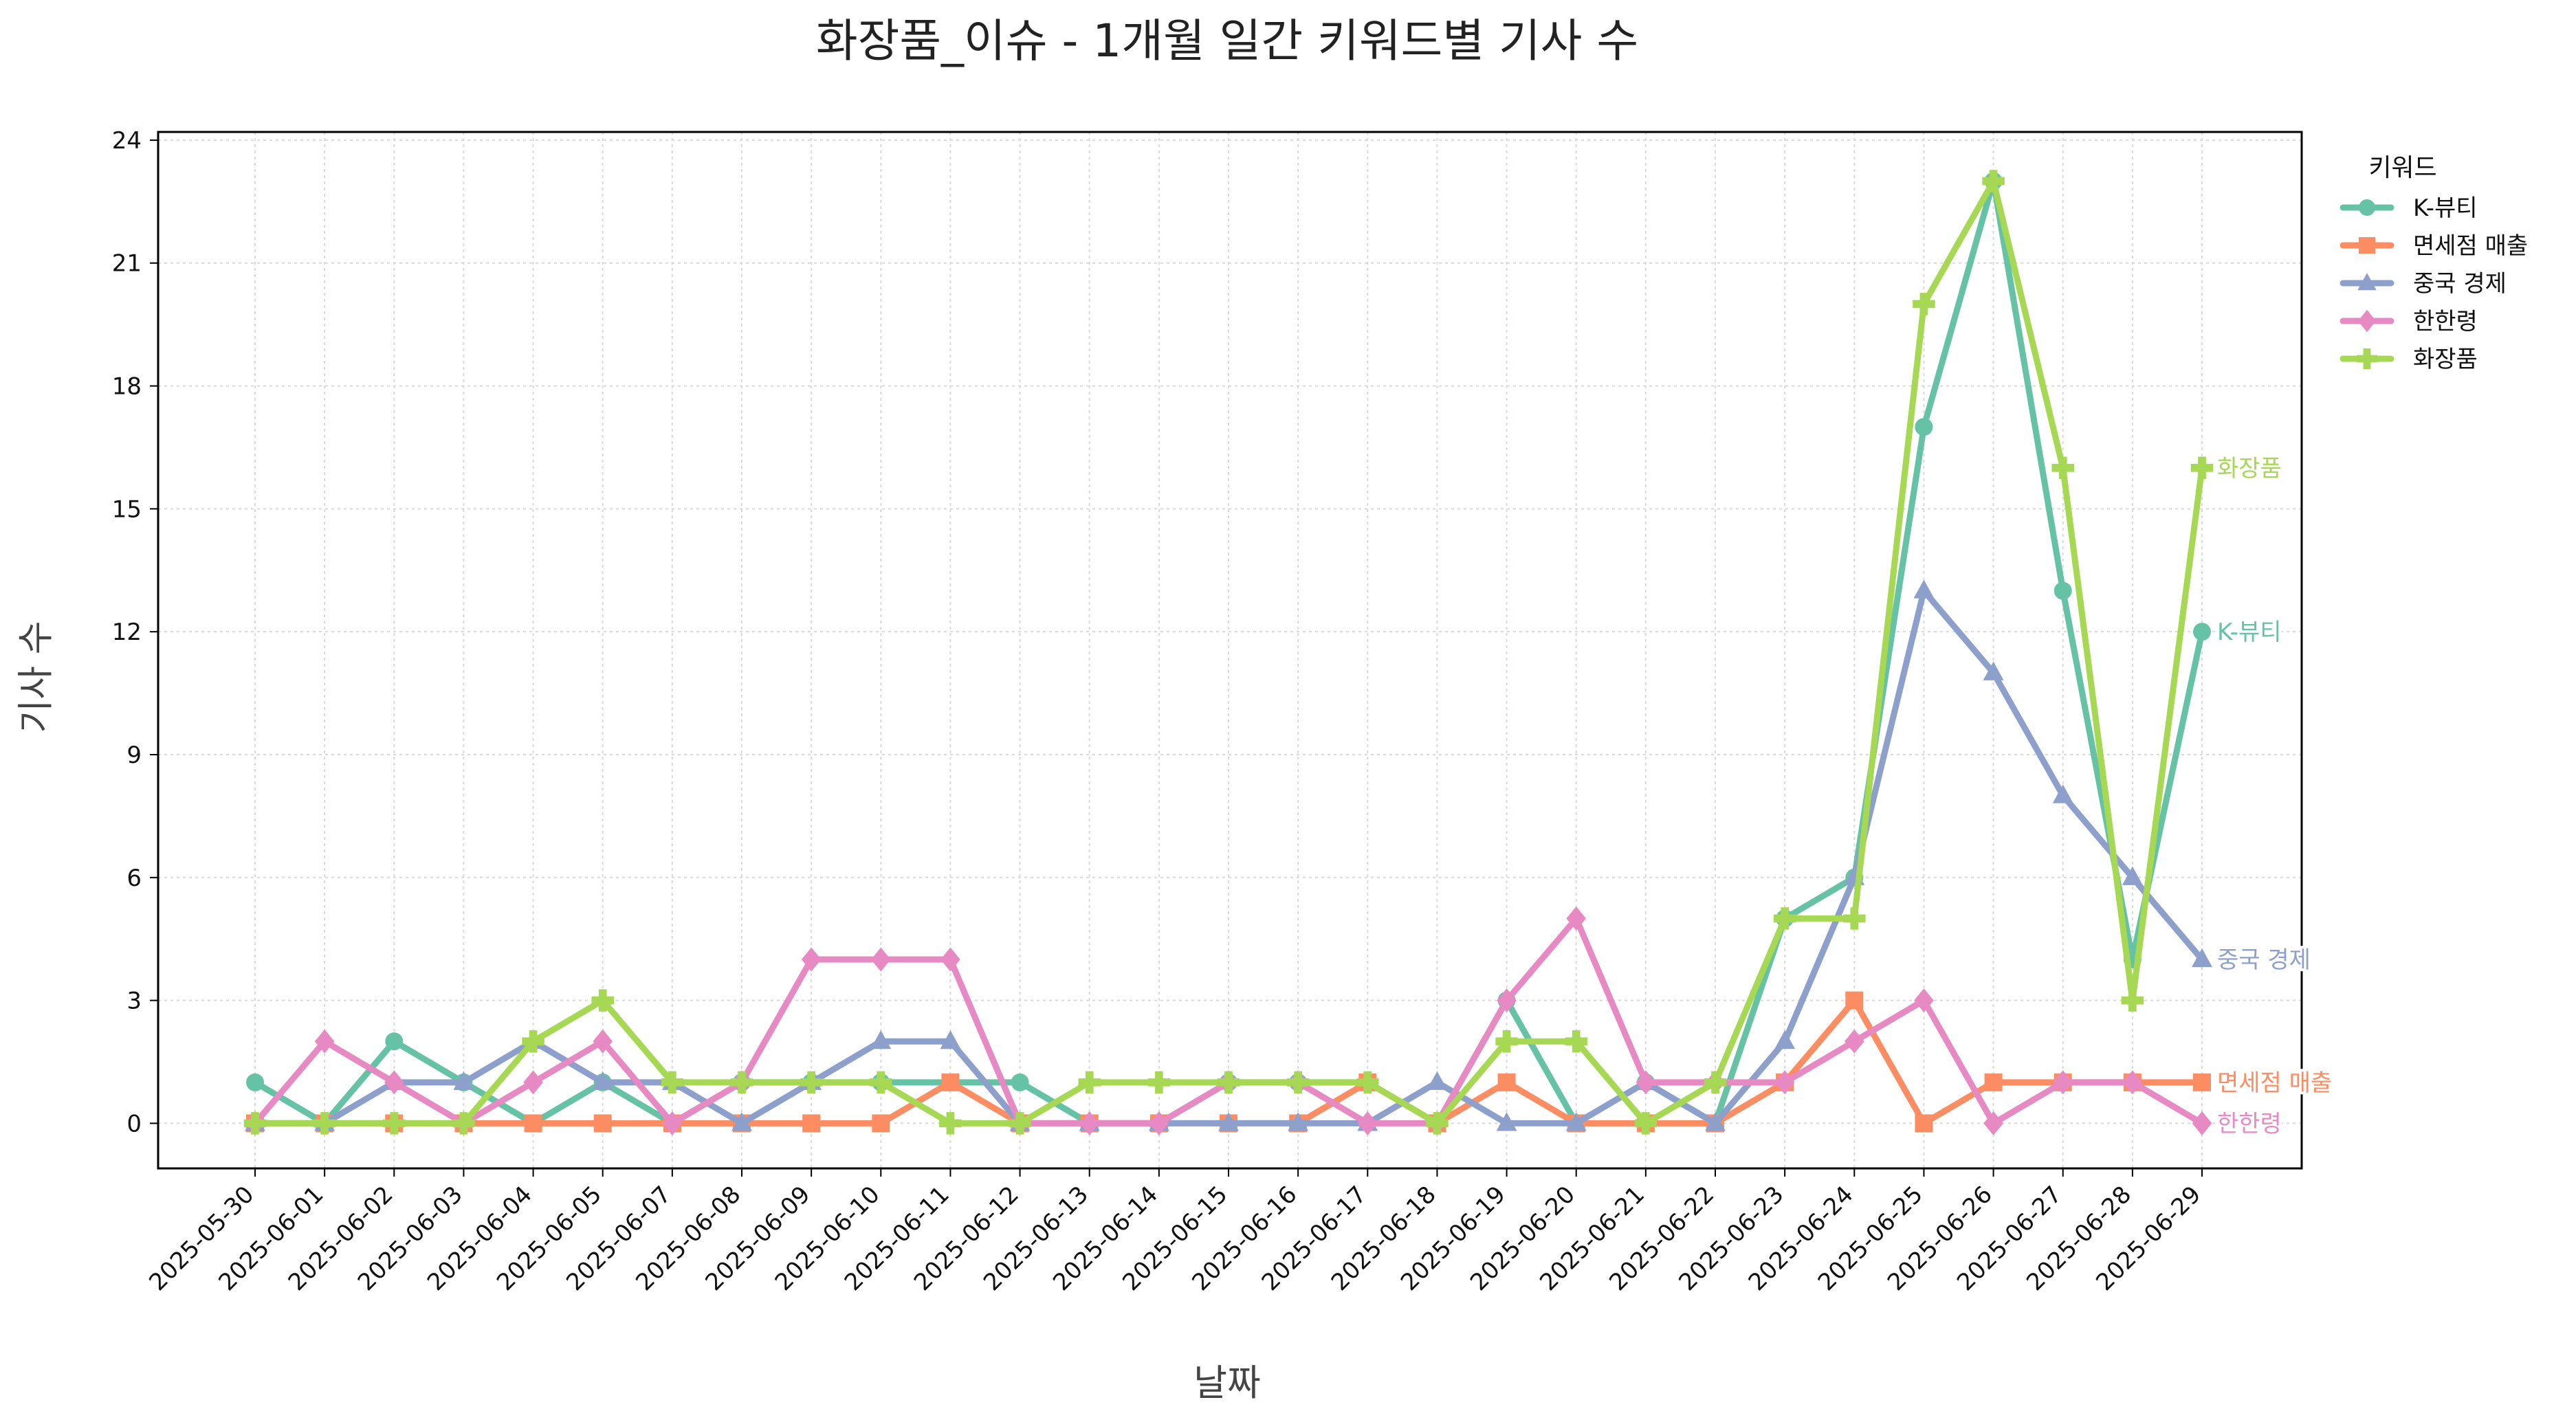  Describe the element at coordinates (2445, 321) in the screenshot. I see `legend-label: 한한령` at that location.